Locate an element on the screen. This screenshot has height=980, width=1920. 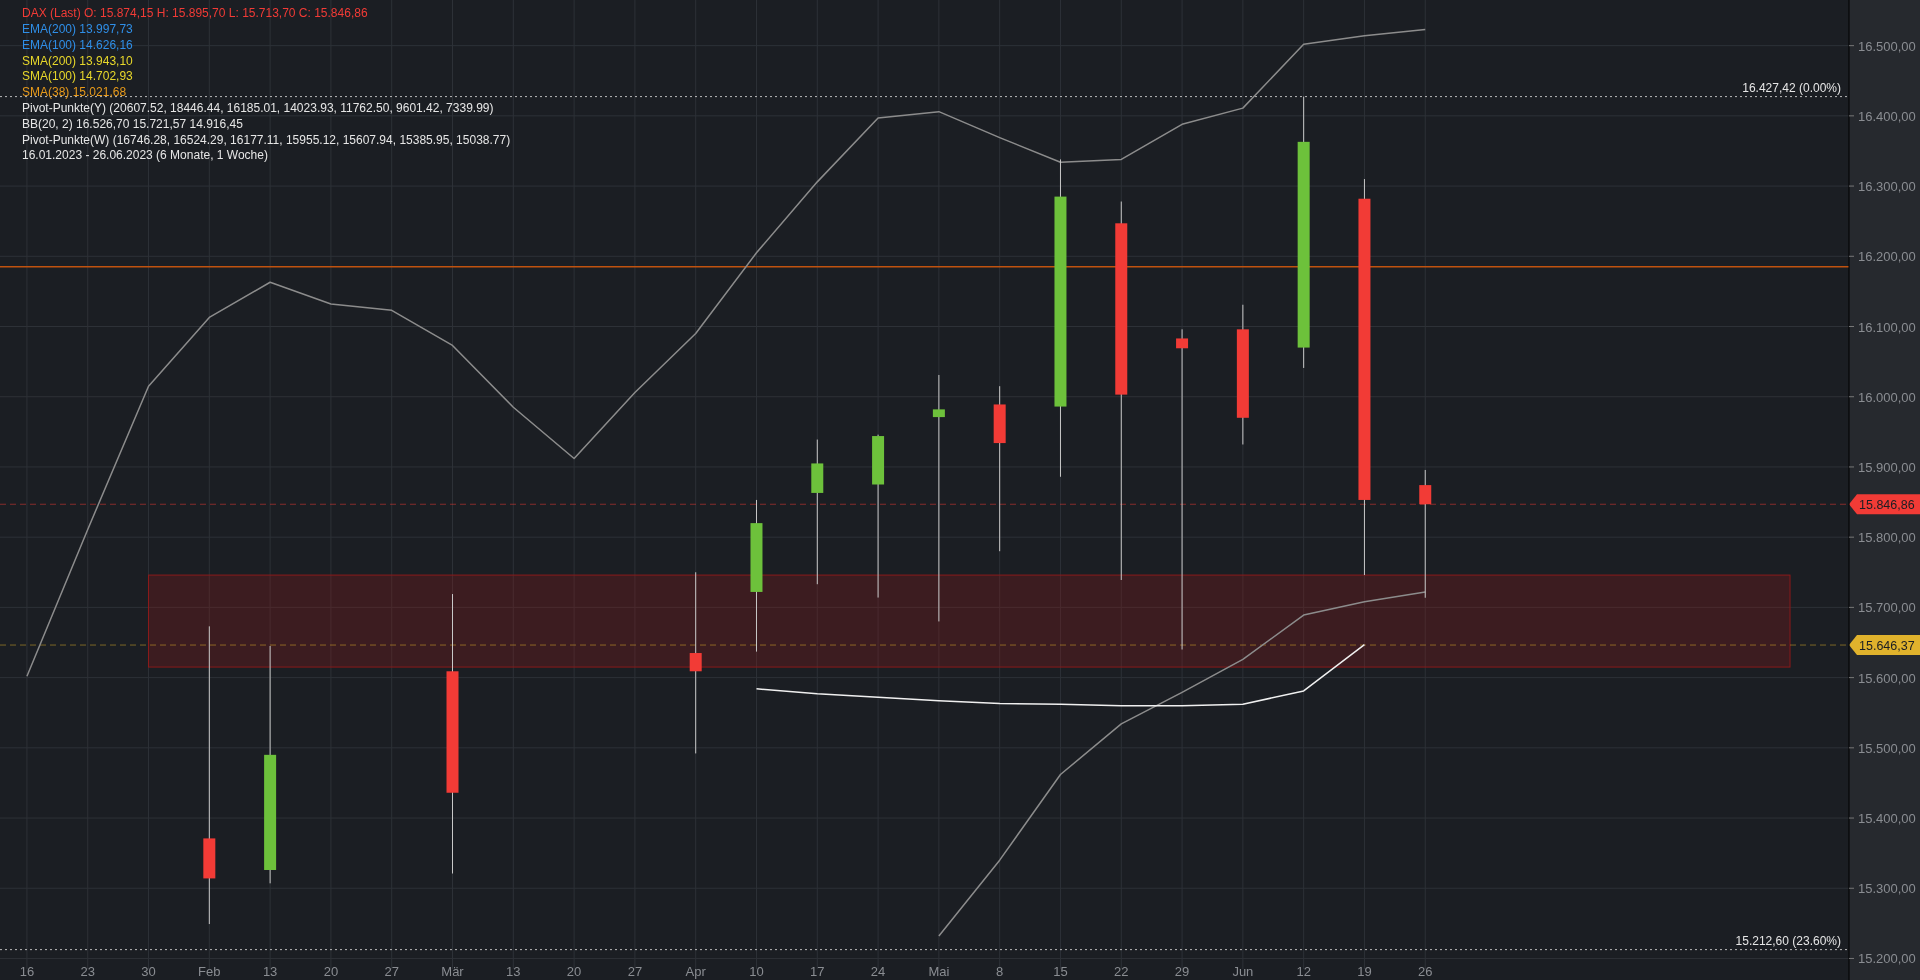
y-tick-label: 15.200,00 is located at coordinates (1887, 959).